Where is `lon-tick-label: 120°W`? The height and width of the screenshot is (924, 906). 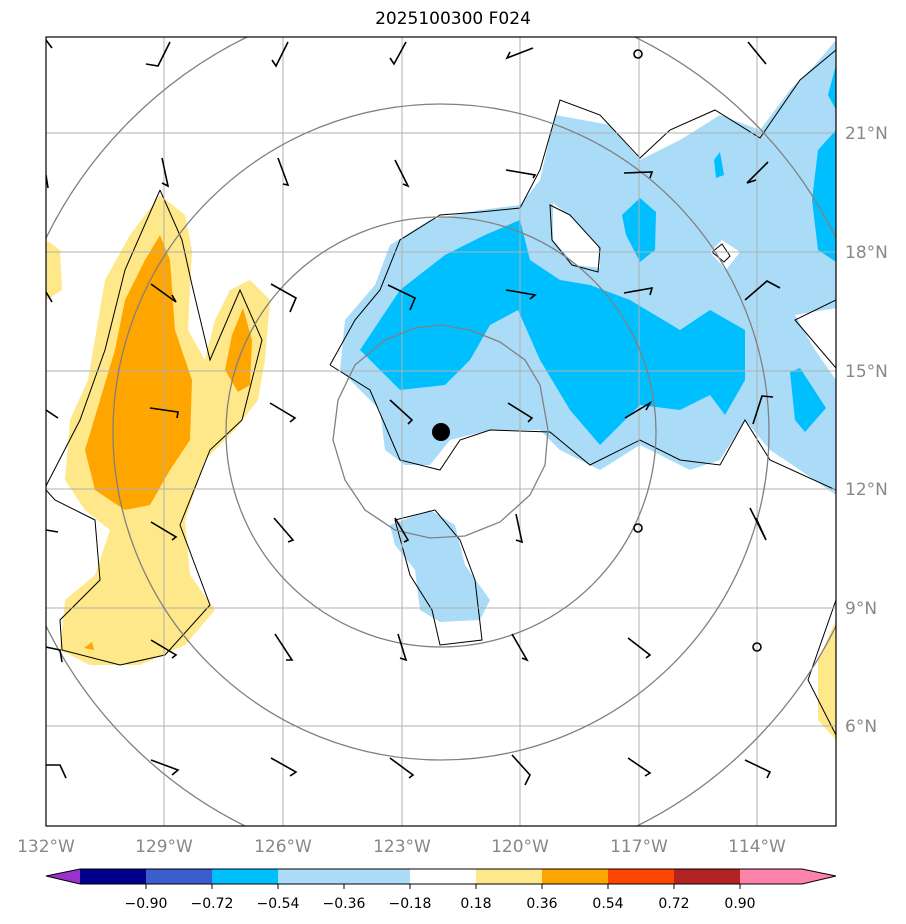
lon-tick-label: 120°W is located at coordinates (520, 847).